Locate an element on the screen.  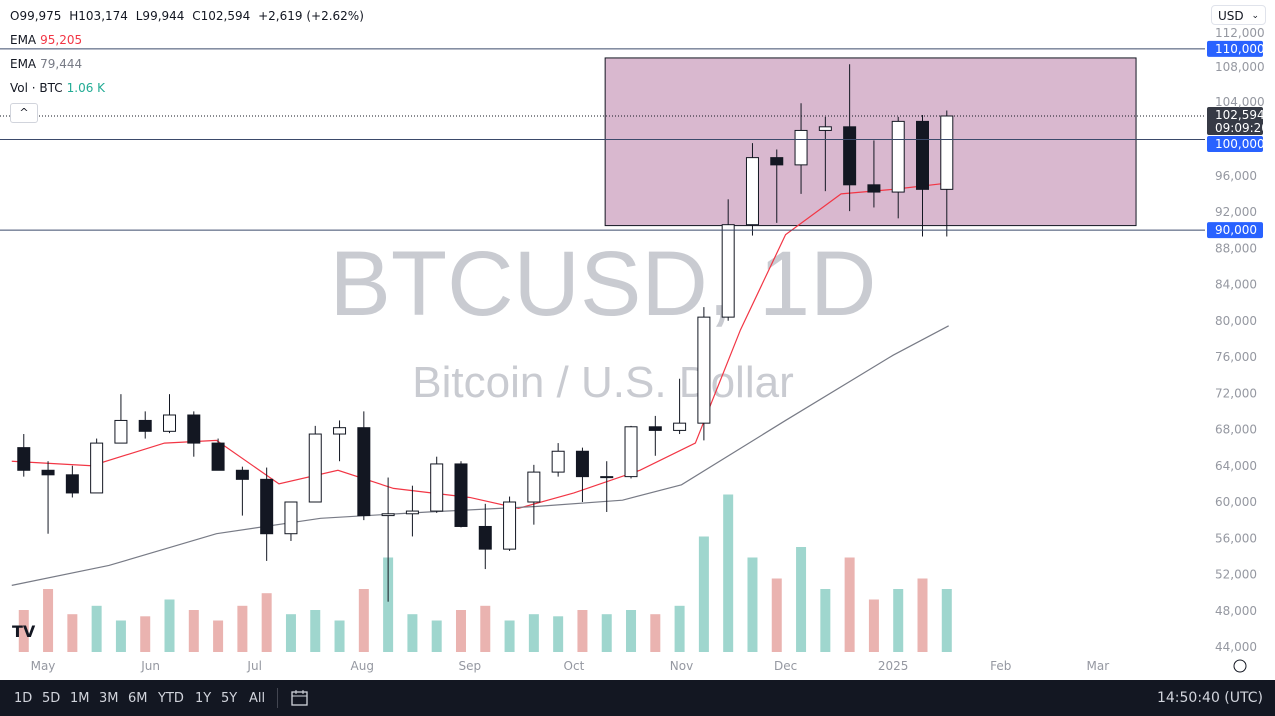
price-tick: 48,000 is located at coordinates (1236, 611).